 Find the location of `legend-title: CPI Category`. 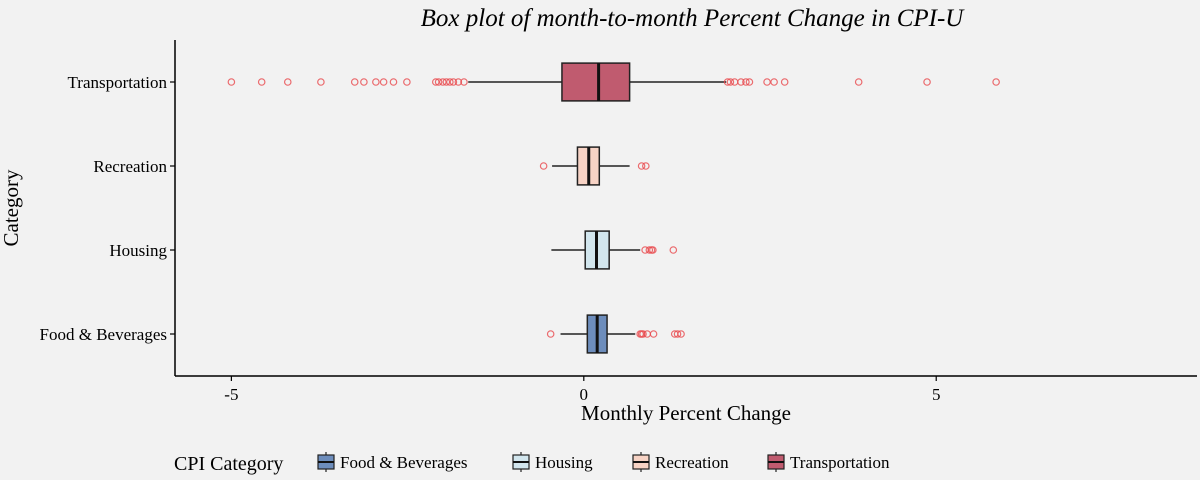

legend-title: CPI Category is located at coordinates (228, 464).